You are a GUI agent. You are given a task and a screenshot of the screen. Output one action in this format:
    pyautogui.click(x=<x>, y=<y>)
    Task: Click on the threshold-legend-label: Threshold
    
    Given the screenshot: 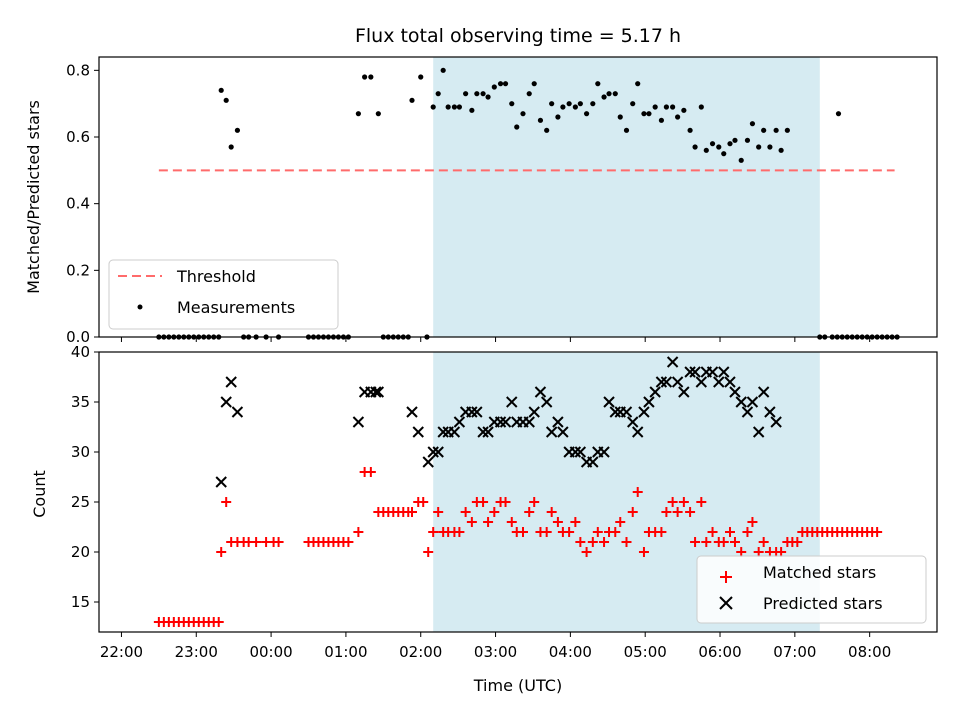 What is the action you would take?
    pyautogui.click(x=216, y=276)
    